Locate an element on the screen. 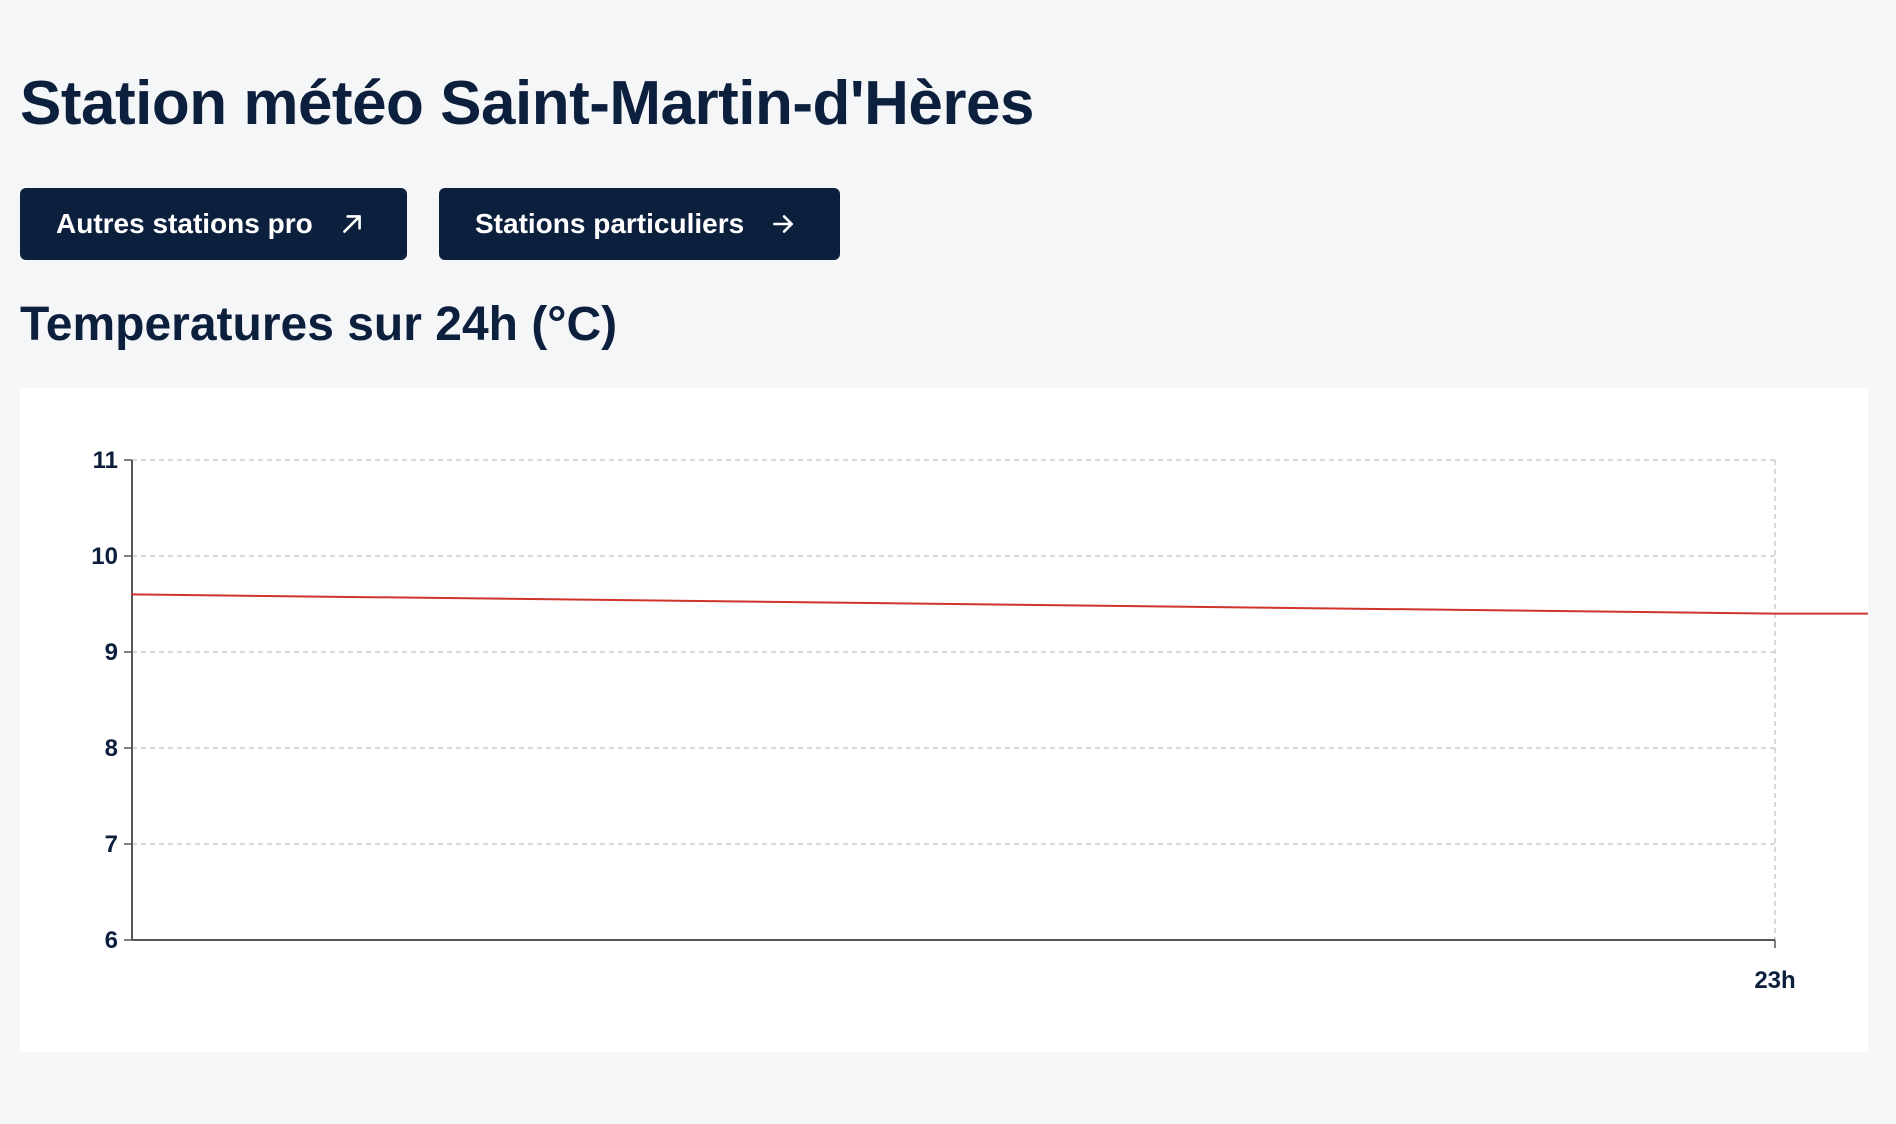 The width and height of the screenshot is (1896, 1124). private-stations-label: Stations particuliers is located at coordinates (610, 223).